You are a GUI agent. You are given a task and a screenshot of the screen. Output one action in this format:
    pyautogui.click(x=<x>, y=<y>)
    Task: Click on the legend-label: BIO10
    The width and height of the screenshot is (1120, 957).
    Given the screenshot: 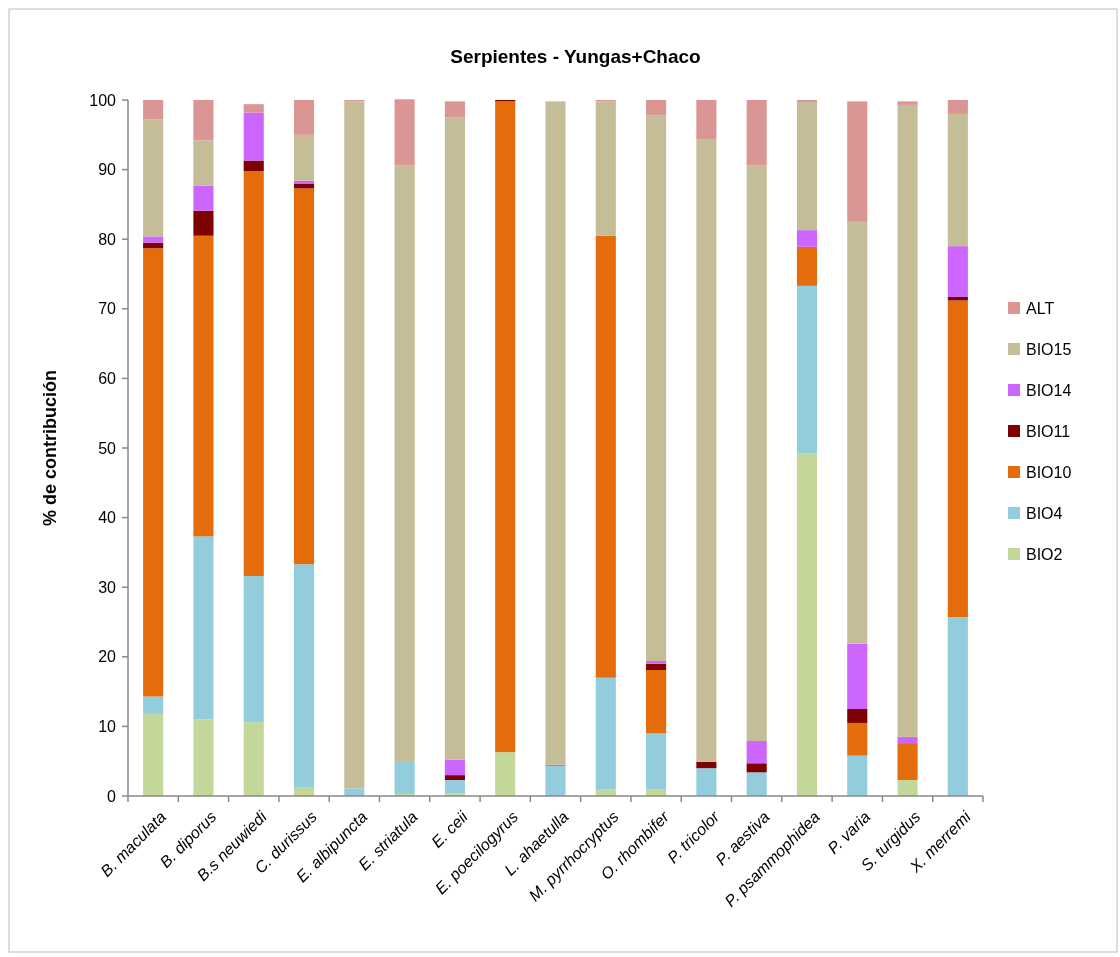 What is the action you would take?
    pyautogui.click(x=1049, y=472)
    